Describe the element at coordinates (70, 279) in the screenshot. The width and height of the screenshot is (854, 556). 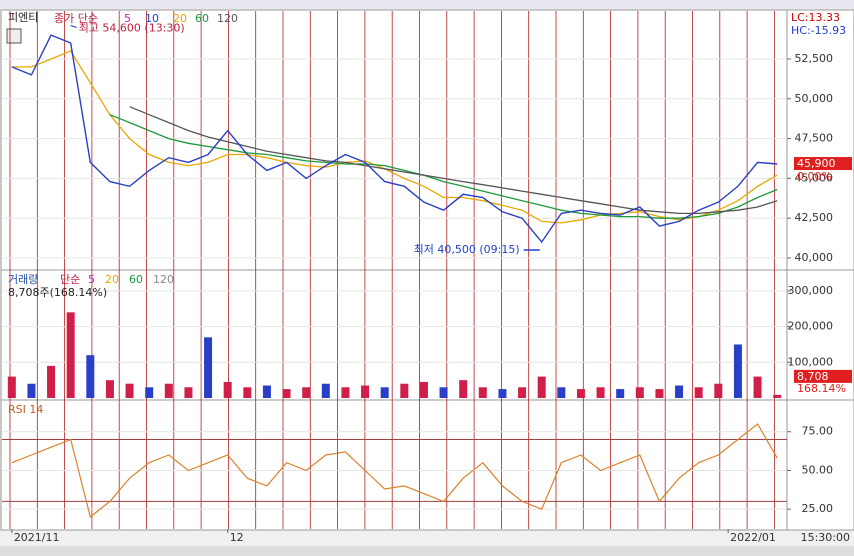
I see `legend-prefix: 단순` at that location.